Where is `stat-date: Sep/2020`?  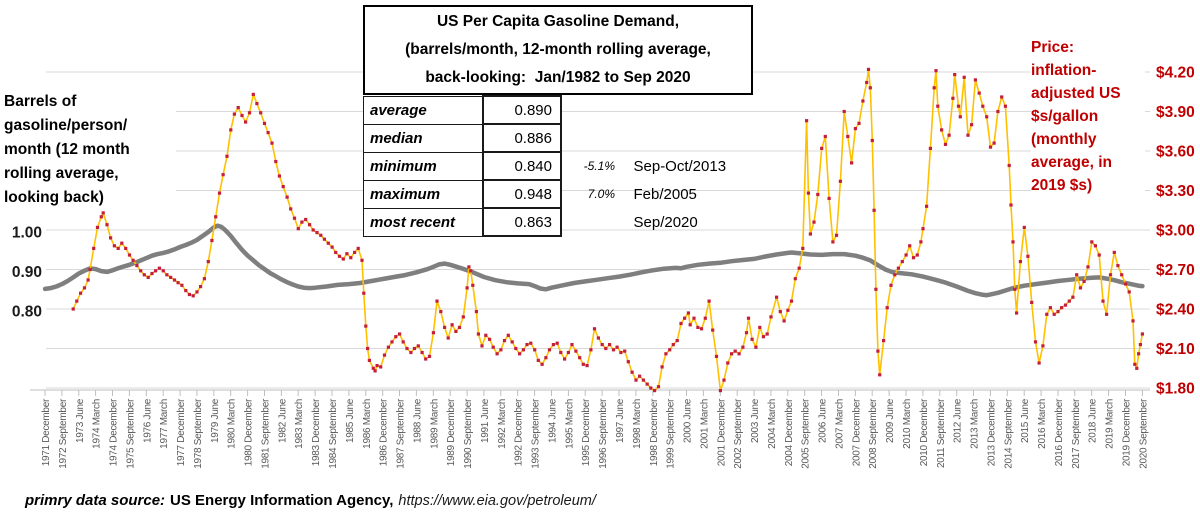
stat-date: Sep/2020 is located at coordinates (665, 222).